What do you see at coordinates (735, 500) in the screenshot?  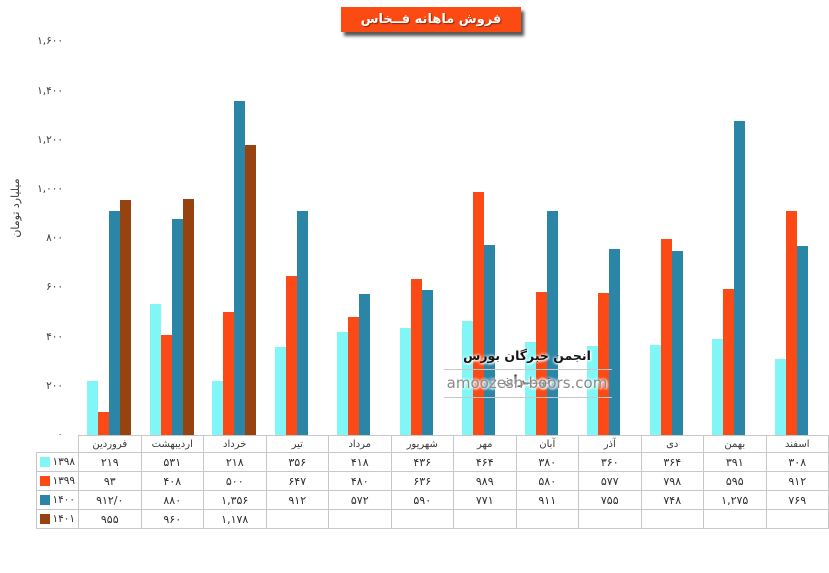 I see `value-cell: ۱,۲۷۵` at bounding box center [735, 500].